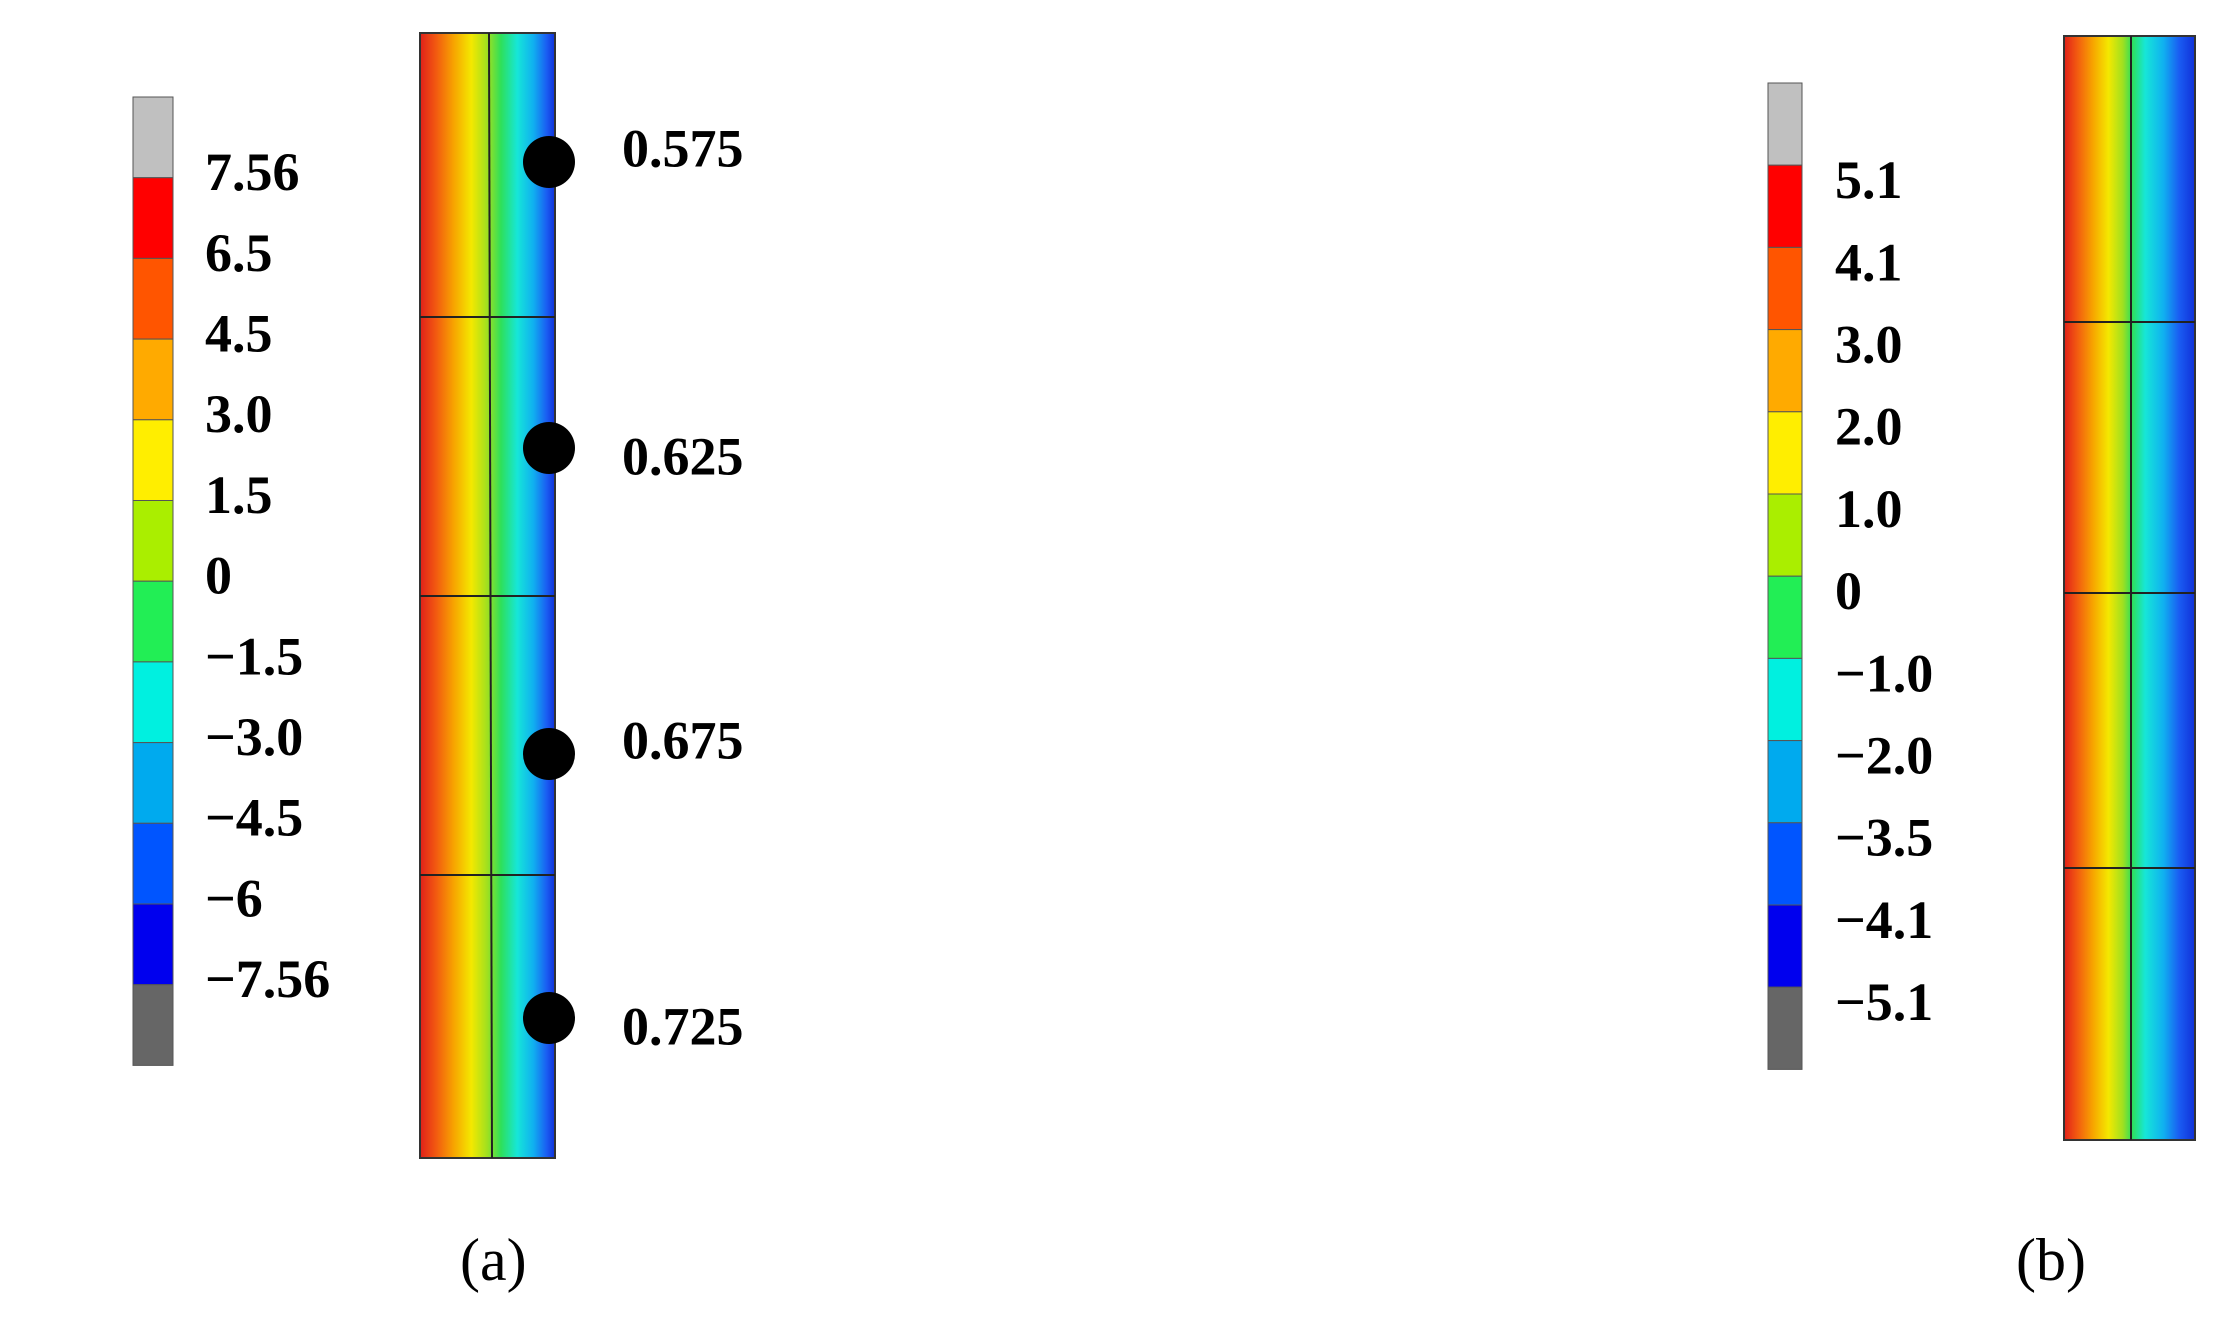  What do you see at coordinates (239, 333) in the screenshot?
I see `legend-label: 4.5` at bounding box center [239, 333].